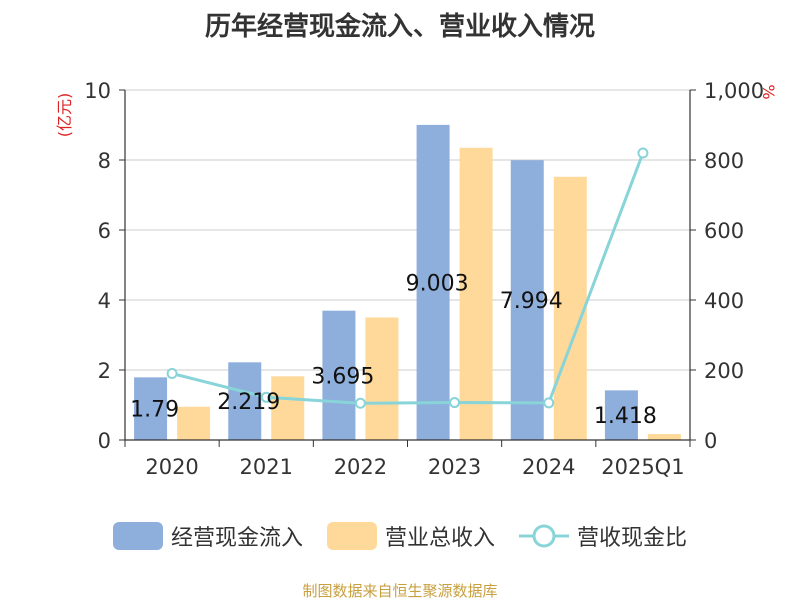  Describe the element at coordinates (437, 283) in the screenshot. I see `data-label-cash-inflow: 9.003` at that location.